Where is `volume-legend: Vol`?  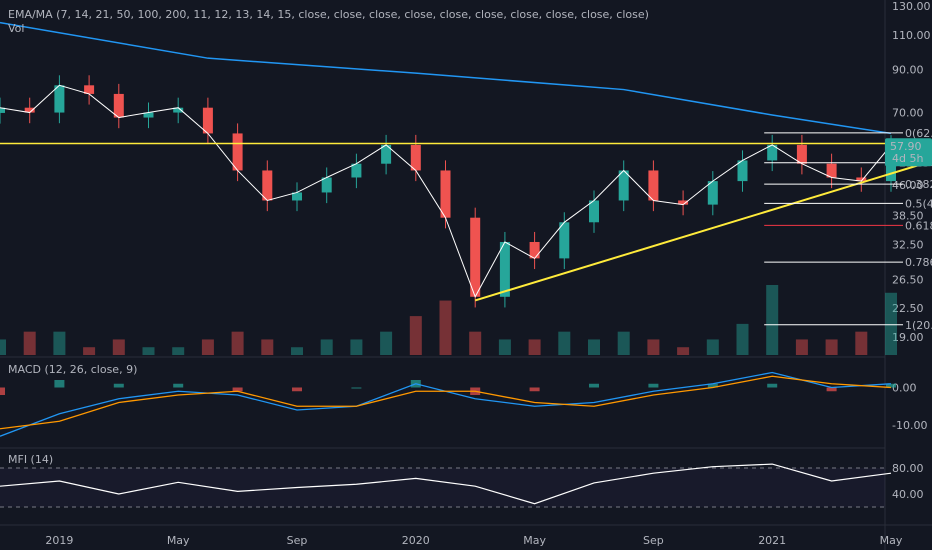
volume-legend: Vol is located at coordinates (16, 28).